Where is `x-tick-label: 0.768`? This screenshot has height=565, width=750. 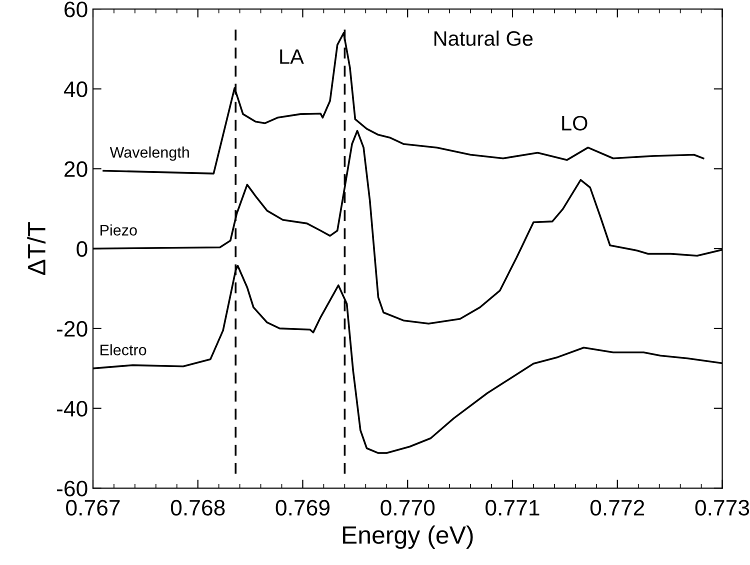 x-tick-label: 0.768 is located at coordinates (197, 508).